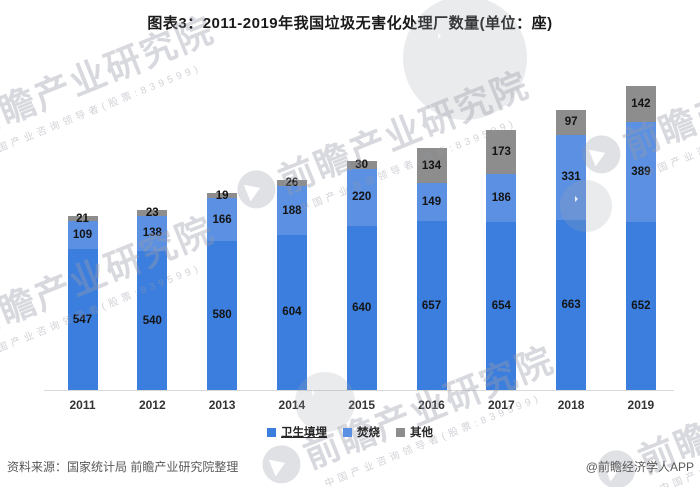 Image resolution: width=700 pixels, height=487 pixels. Describe the element at coordinates (571, 405) in the screenshot. I see `x-axis-tick-label: 2018` at that location.